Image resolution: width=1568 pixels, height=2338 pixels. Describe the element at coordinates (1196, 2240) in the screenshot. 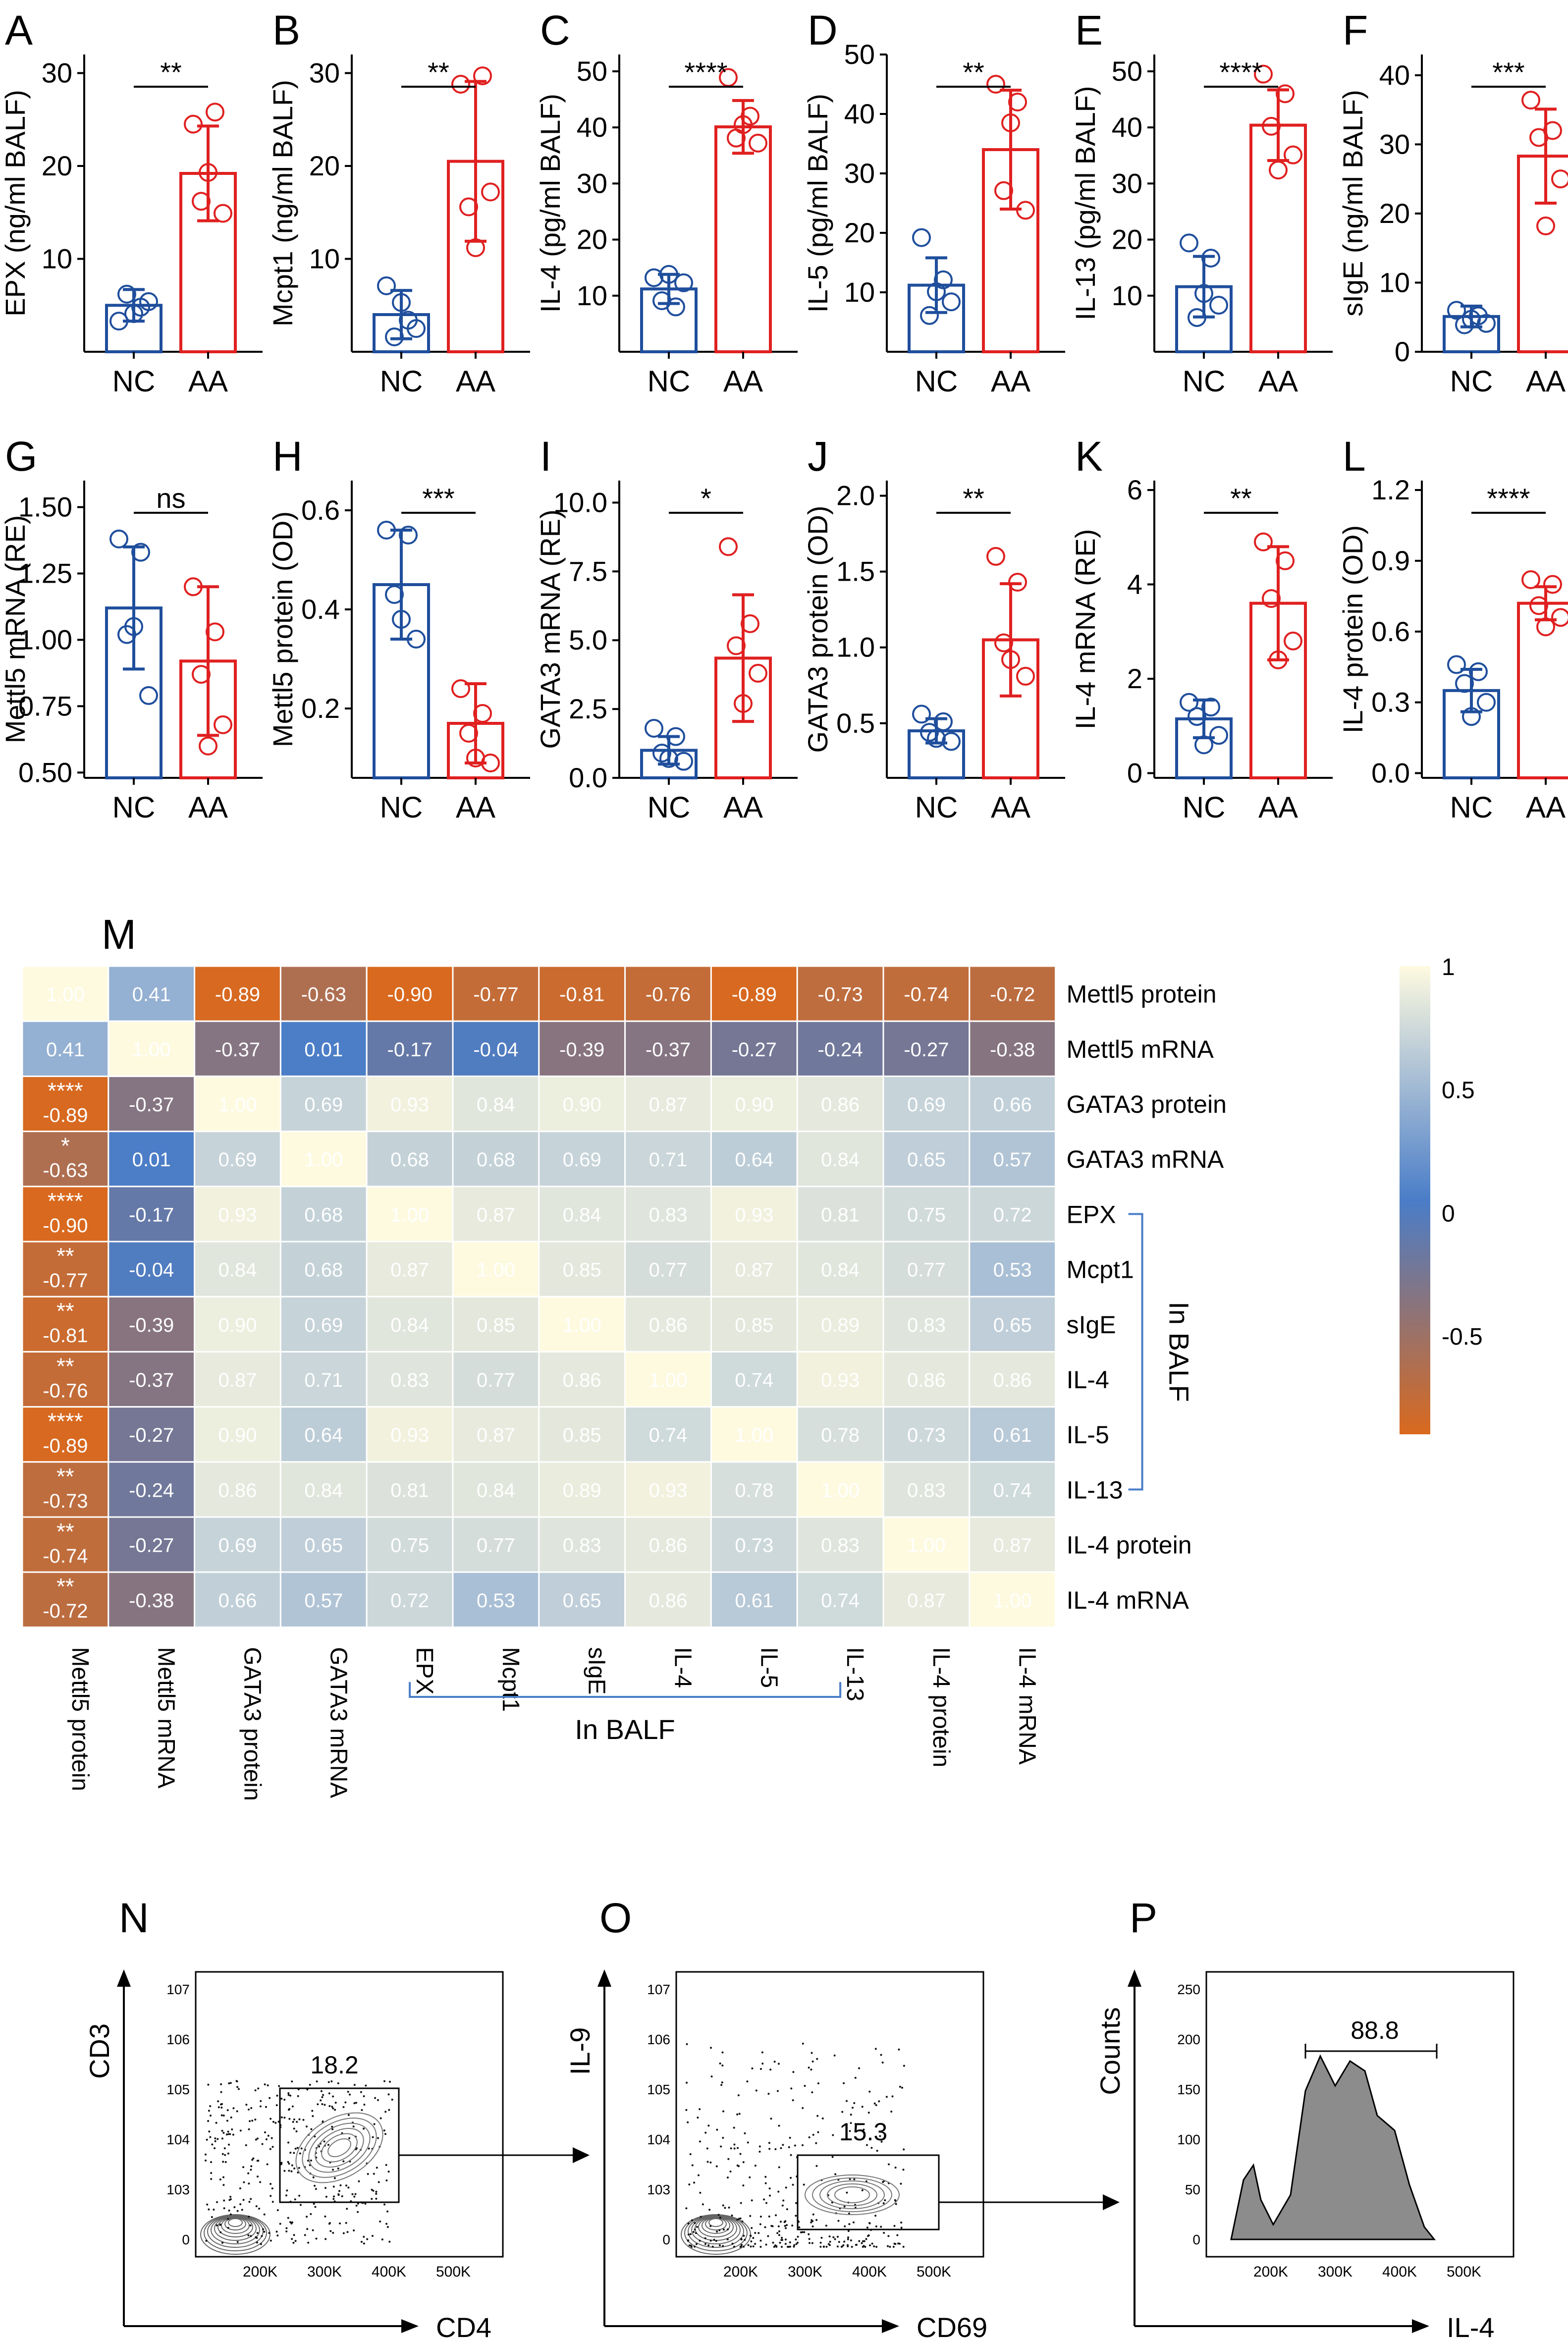

I see `y-tick-label: 0` at that location.